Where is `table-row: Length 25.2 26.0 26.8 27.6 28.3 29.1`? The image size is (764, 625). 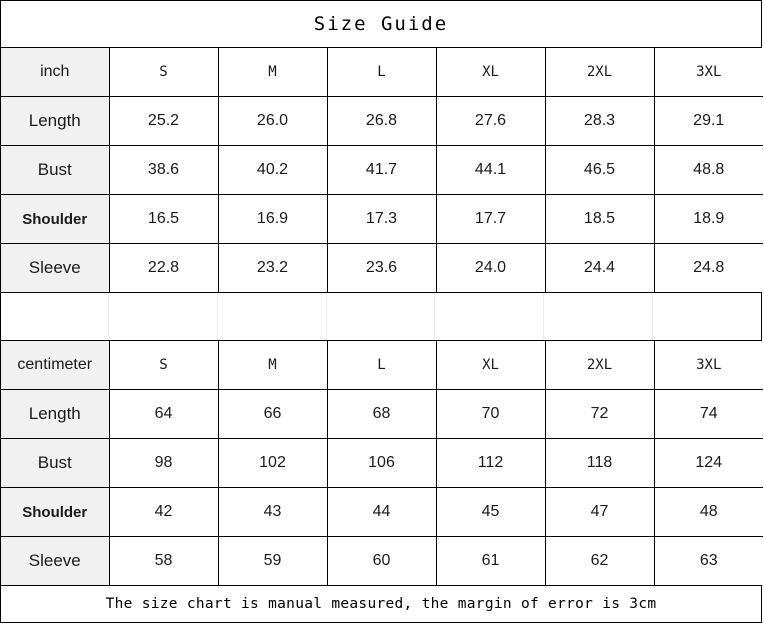
table-row: Length 25.2 26.0 26.8 27.6 28.3 29.1 is located at coordinates (382, 121).